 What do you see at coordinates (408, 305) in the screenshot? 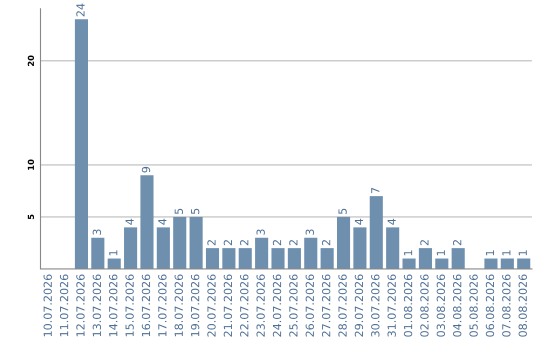
I see `x-tick-label: 01.08.2026` at bounding box center [408, 305].